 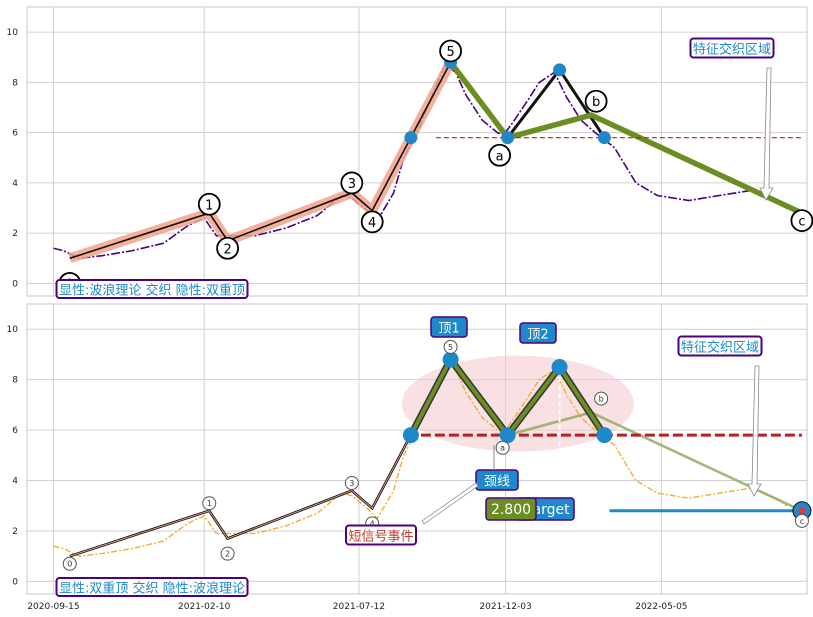 I want to click on target-value: 2.800, so click(x=511, y=510).